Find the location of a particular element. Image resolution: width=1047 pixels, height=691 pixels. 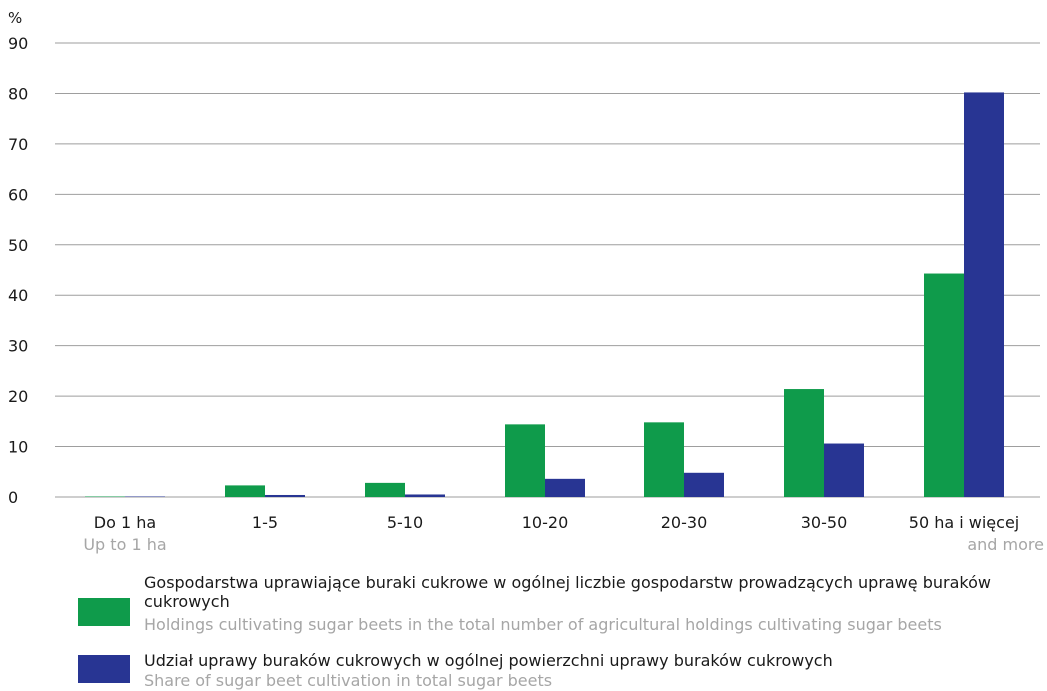

y-tick-label: 10 is located at coordinates (18, 447).